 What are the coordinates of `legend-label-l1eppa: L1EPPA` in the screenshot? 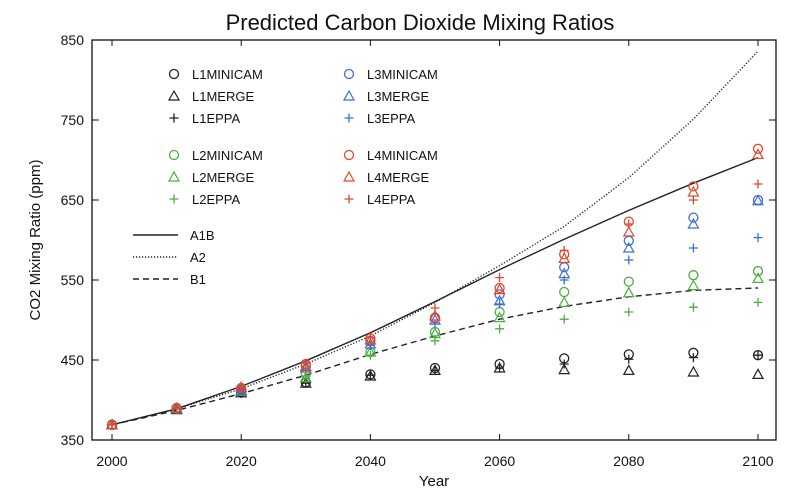 It's located at (216, 118).